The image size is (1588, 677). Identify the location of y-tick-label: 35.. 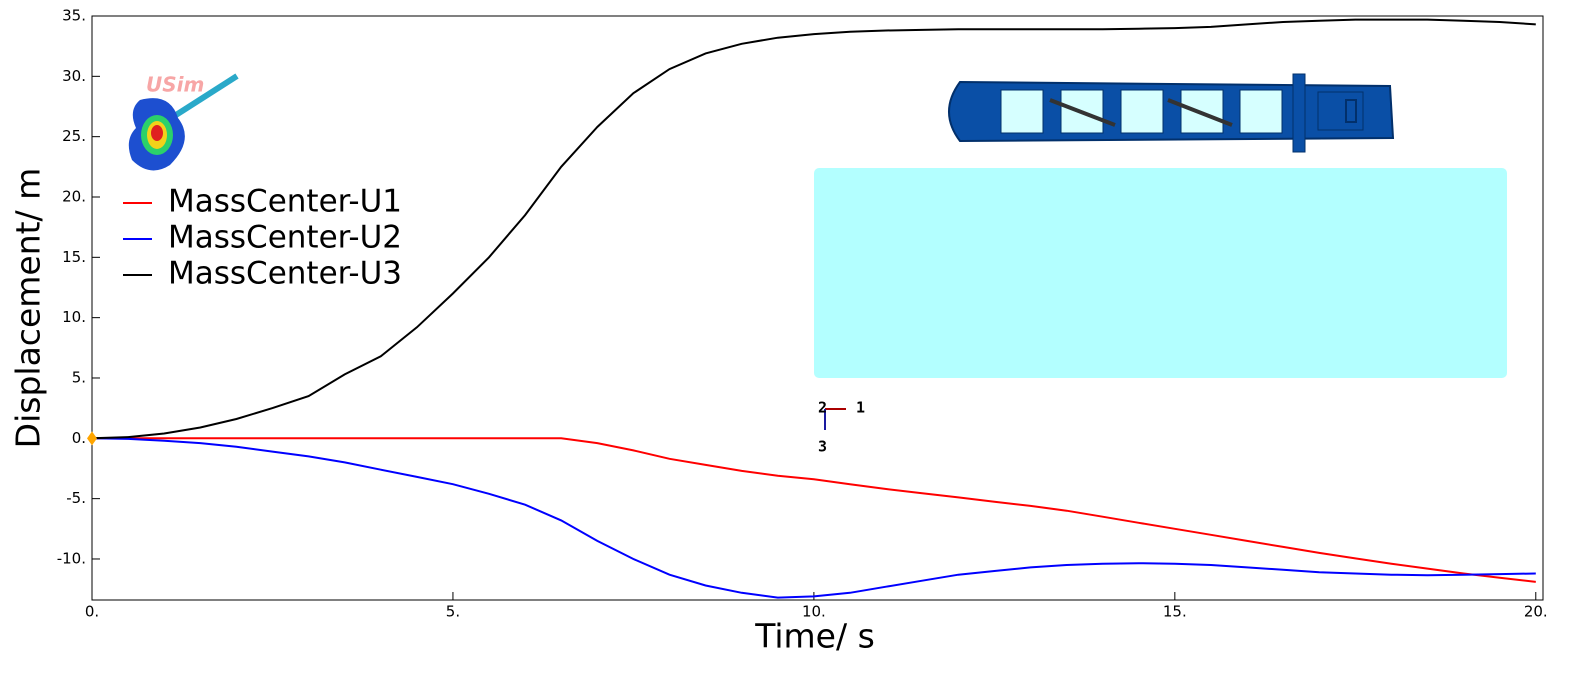
(74, 16).